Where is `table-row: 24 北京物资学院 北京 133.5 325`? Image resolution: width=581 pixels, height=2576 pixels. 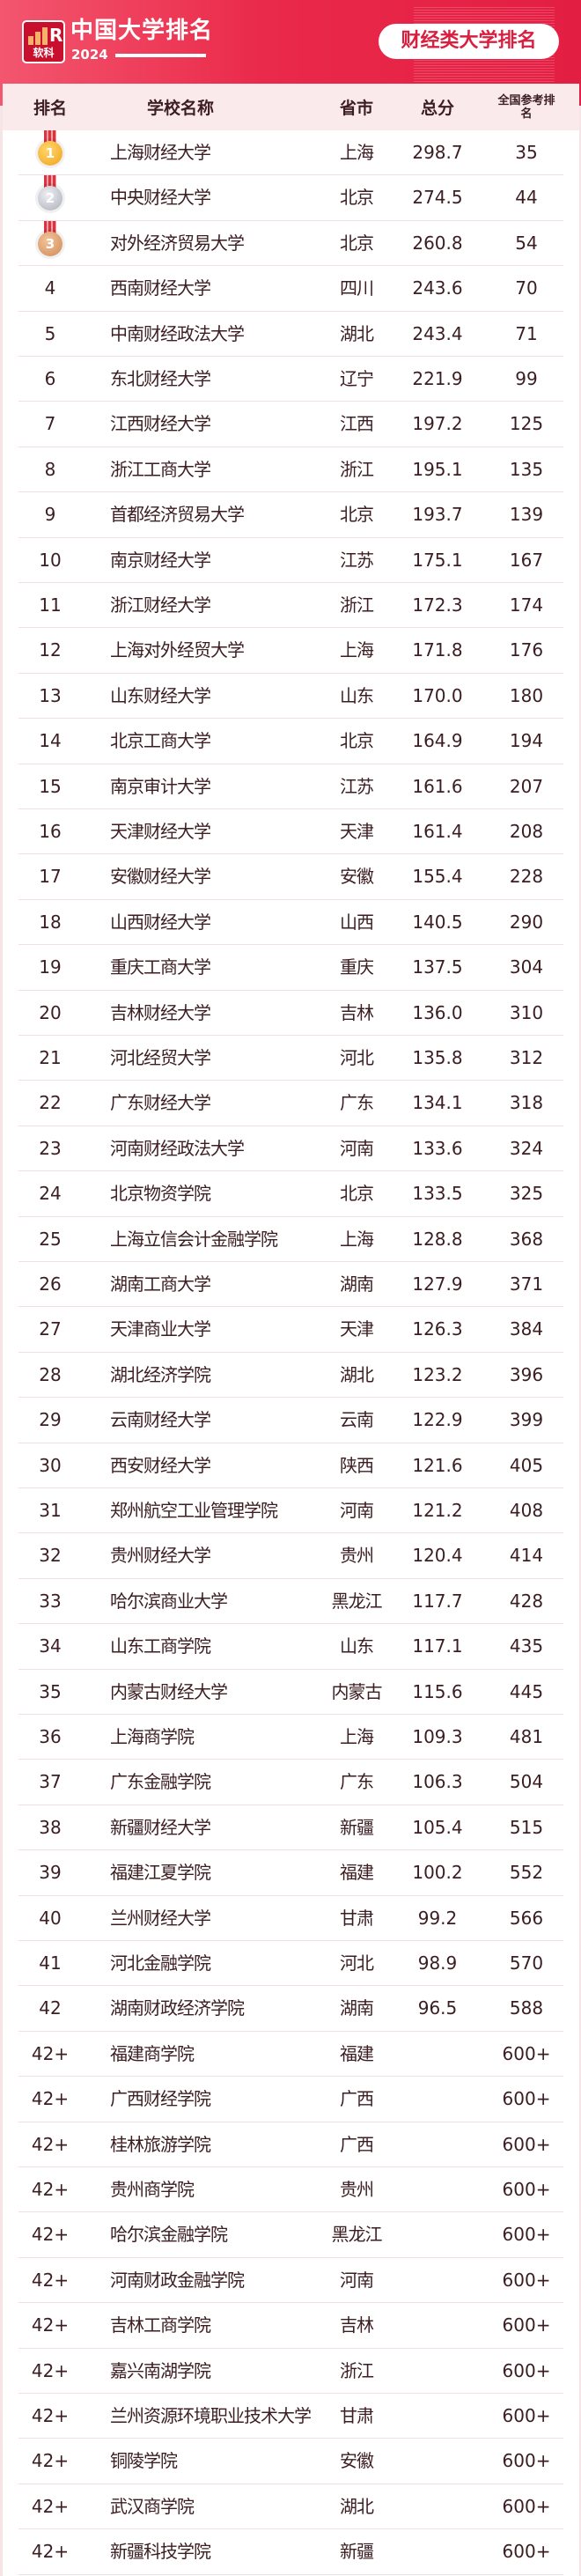
table-row: 24 北京物资学院 北京 133.5 325 is located at coordinates (291, 1194).